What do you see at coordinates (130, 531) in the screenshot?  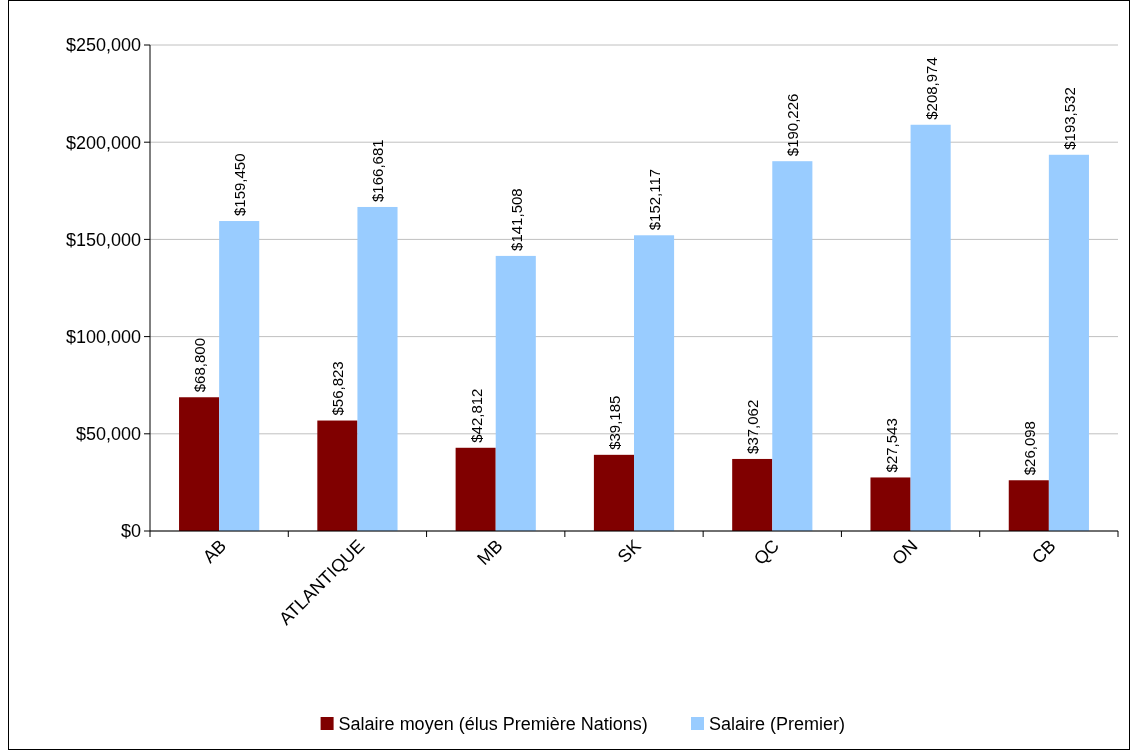 I see `y-tick-label: $0` at bounding box center [130, 531].